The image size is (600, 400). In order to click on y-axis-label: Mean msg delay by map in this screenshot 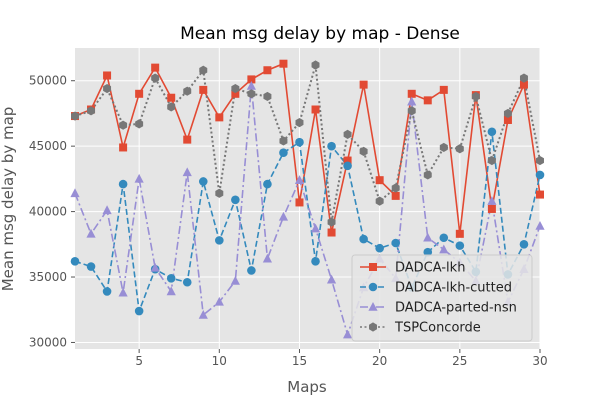, I will do `click(8, 199)`.